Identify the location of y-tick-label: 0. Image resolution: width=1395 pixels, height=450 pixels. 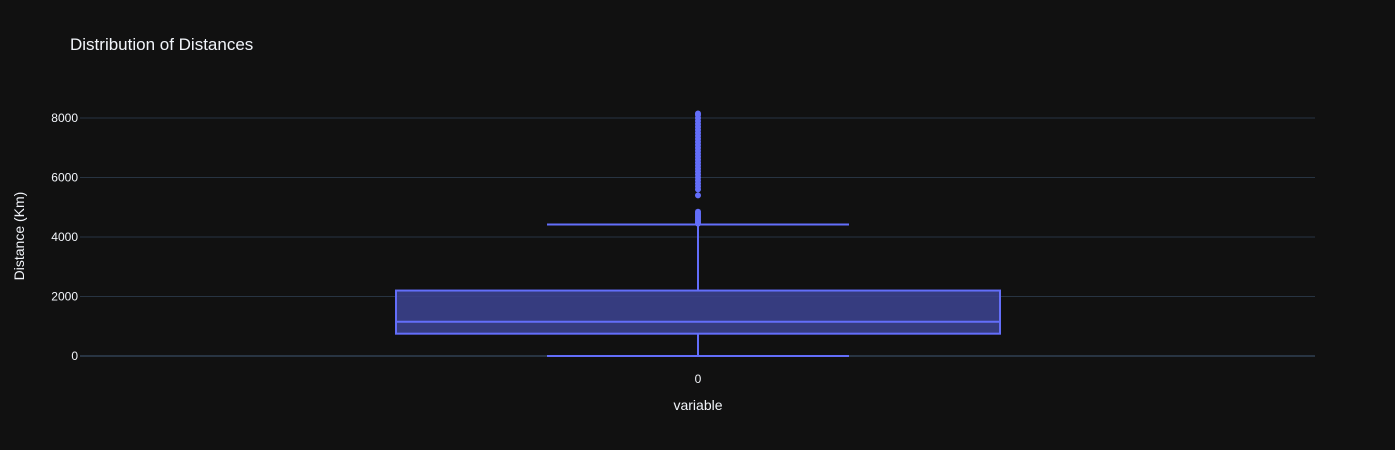
(74, 356).